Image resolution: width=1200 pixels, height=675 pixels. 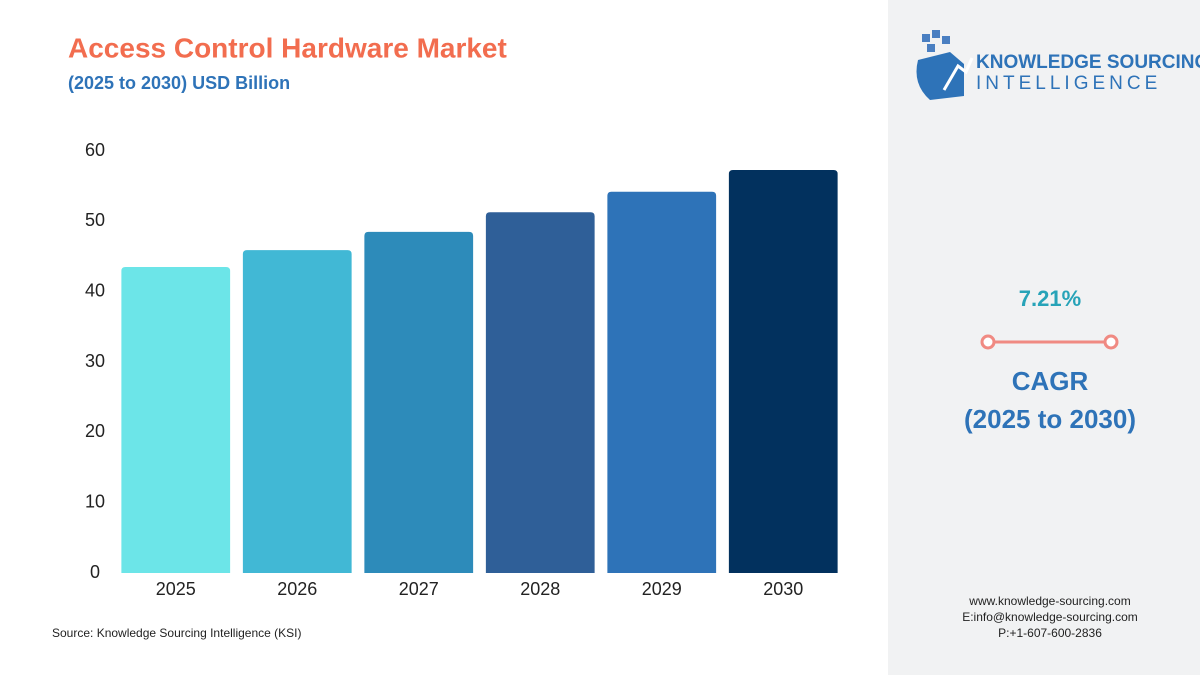 What do you see at coordinates (176, 589) in the screenshot?
I see `x-tick-label: 2025` at bounding box center [176, 589].